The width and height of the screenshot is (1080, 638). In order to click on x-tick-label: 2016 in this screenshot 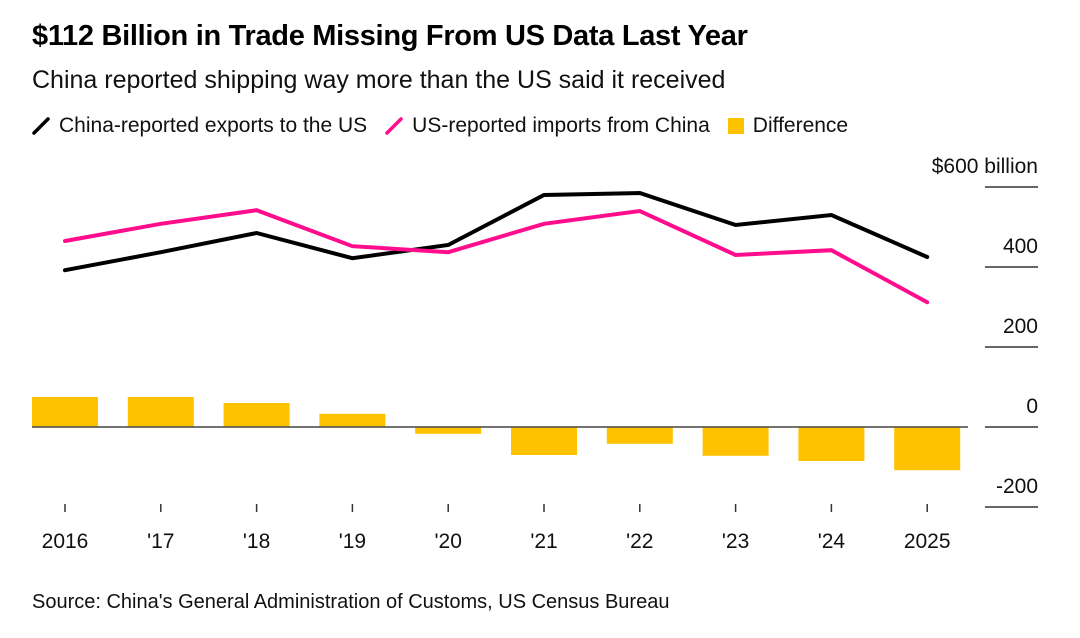, I will do `click(65, 541)`.